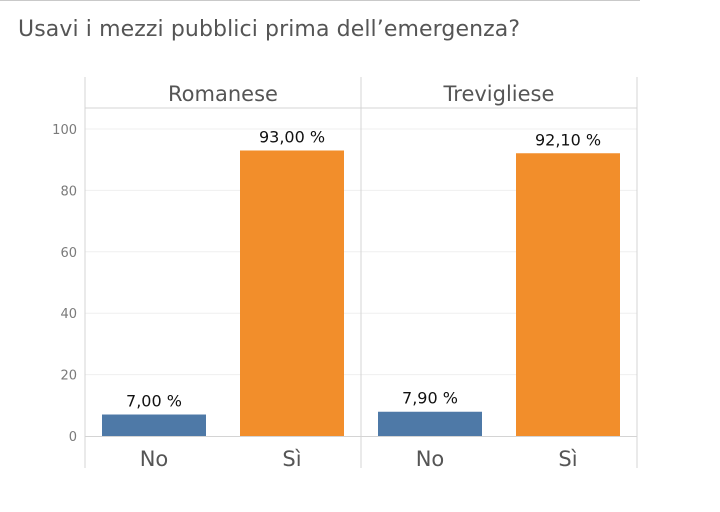 The image size is (720, 512). Describe the element at coordinates (568, 139) in the screenshot. I see `data-label: 92,10 %` at that location.